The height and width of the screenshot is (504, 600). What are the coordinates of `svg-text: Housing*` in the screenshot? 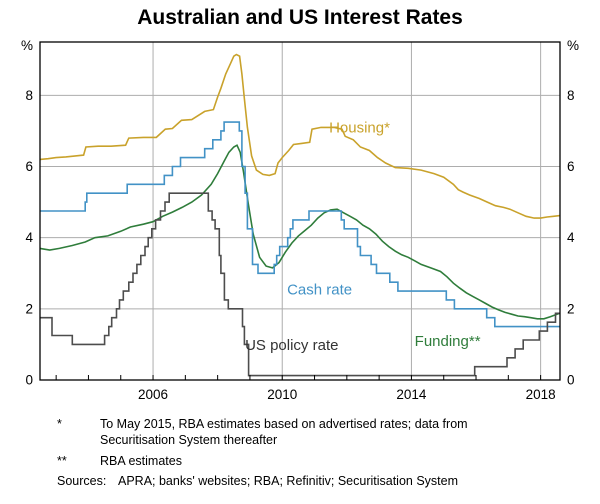 It's located at (359, 128).